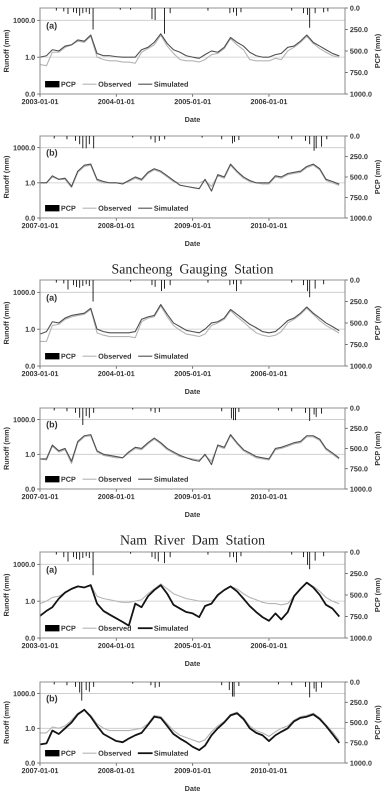 The height and width of the screenshot is (796, 383). Describe the element at coordinates (192, 540) in the screenshot. I see `text: Nam River Dam Station` at that location.